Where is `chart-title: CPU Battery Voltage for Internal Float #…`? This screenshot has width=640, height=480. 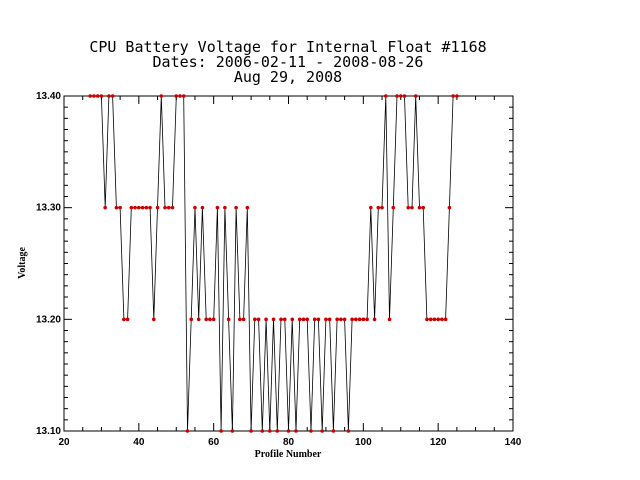
chart-title: CPU Battery Voltage for Internal Float #… is located at coordinates (287, 62).